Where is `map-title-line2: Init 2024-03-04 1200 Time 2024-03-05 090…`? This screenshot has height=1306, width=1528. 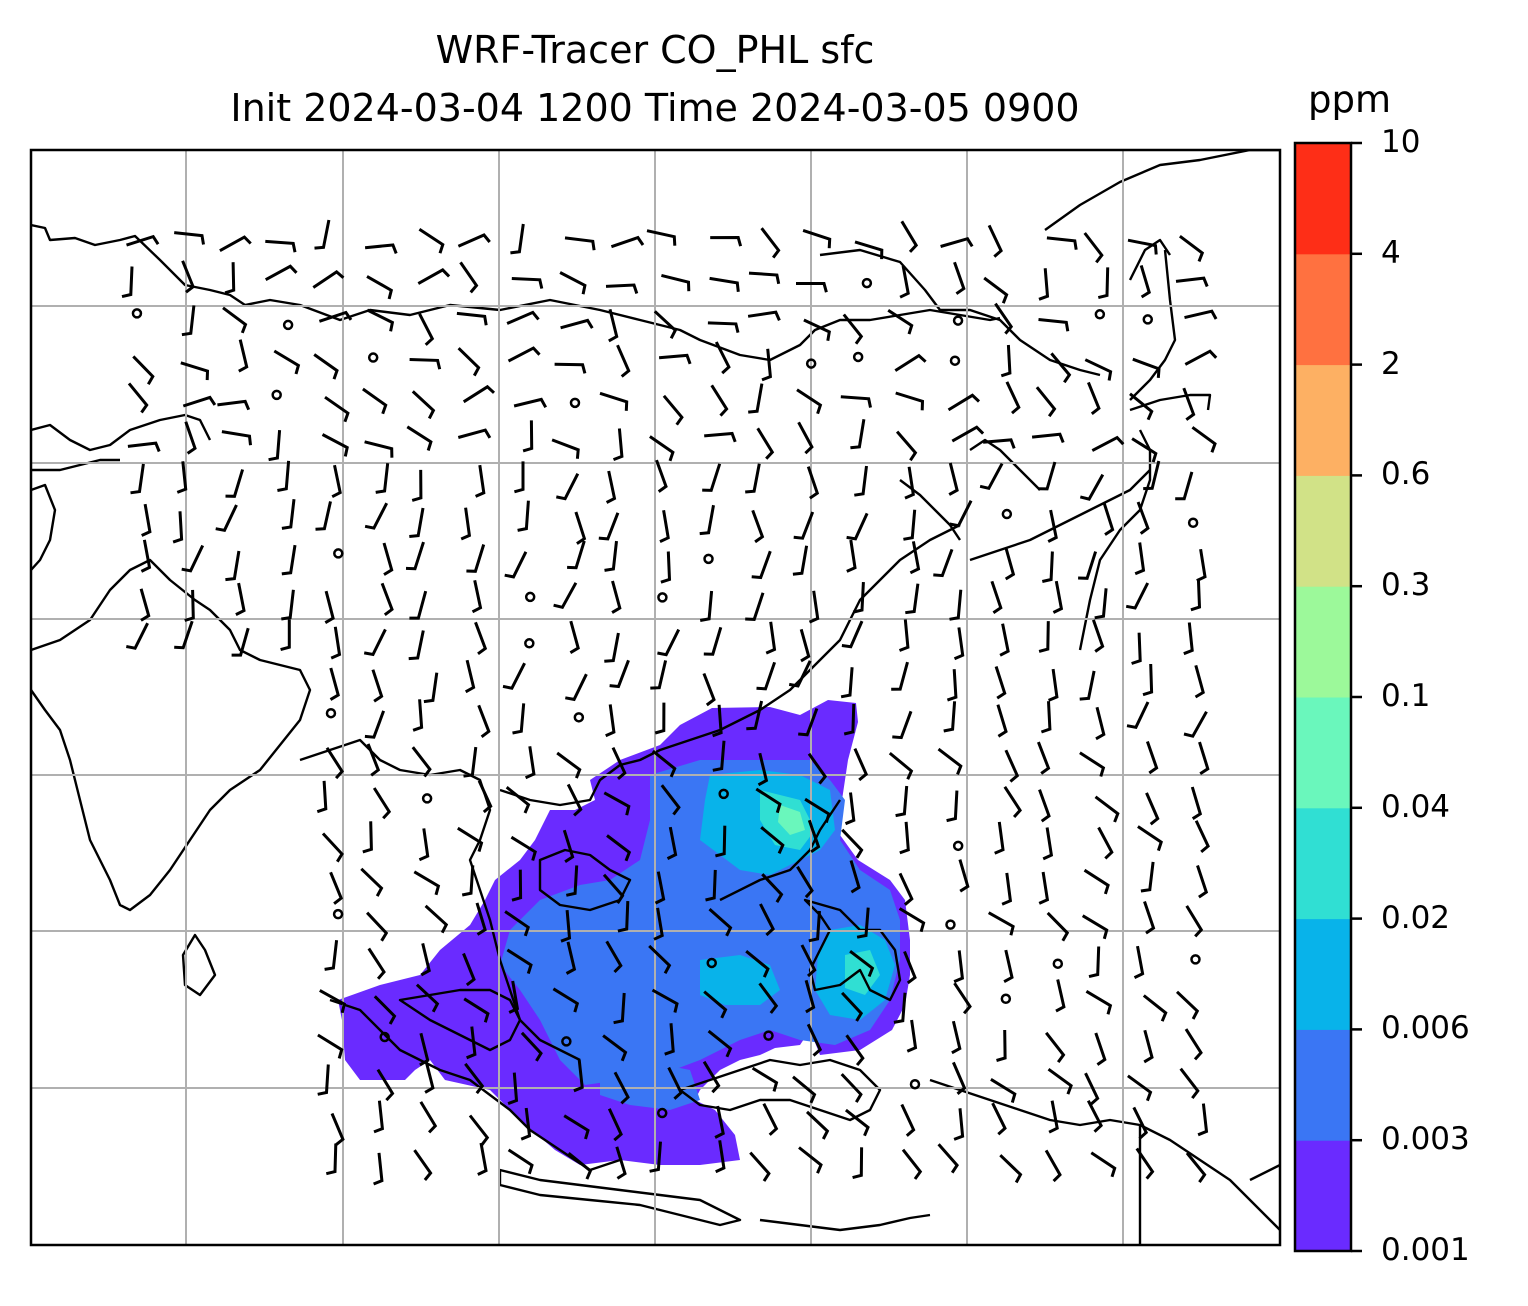
map-title-line2: Init 2024-03-04 1200 Time 2024-03-05 090… is located at coordinates (655, 108).